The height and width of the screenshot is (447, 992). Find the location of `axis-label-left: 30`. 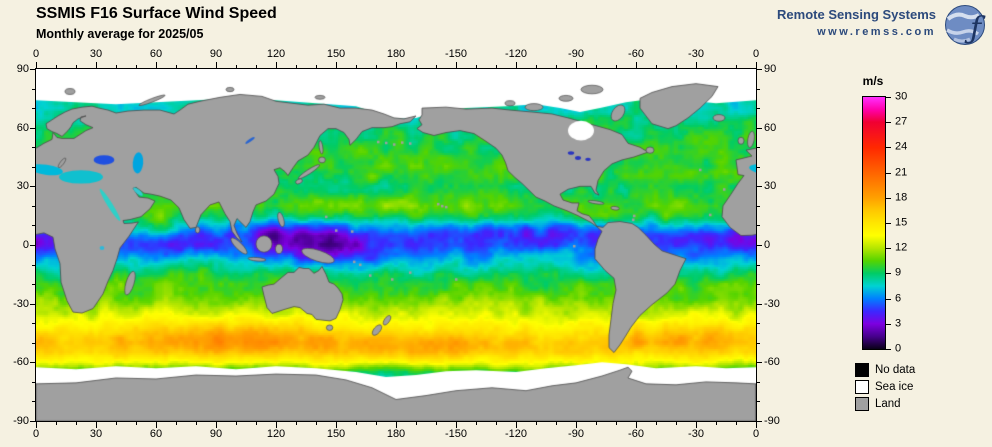

axis-label-left: 30 is located at coordinates (22, 186).